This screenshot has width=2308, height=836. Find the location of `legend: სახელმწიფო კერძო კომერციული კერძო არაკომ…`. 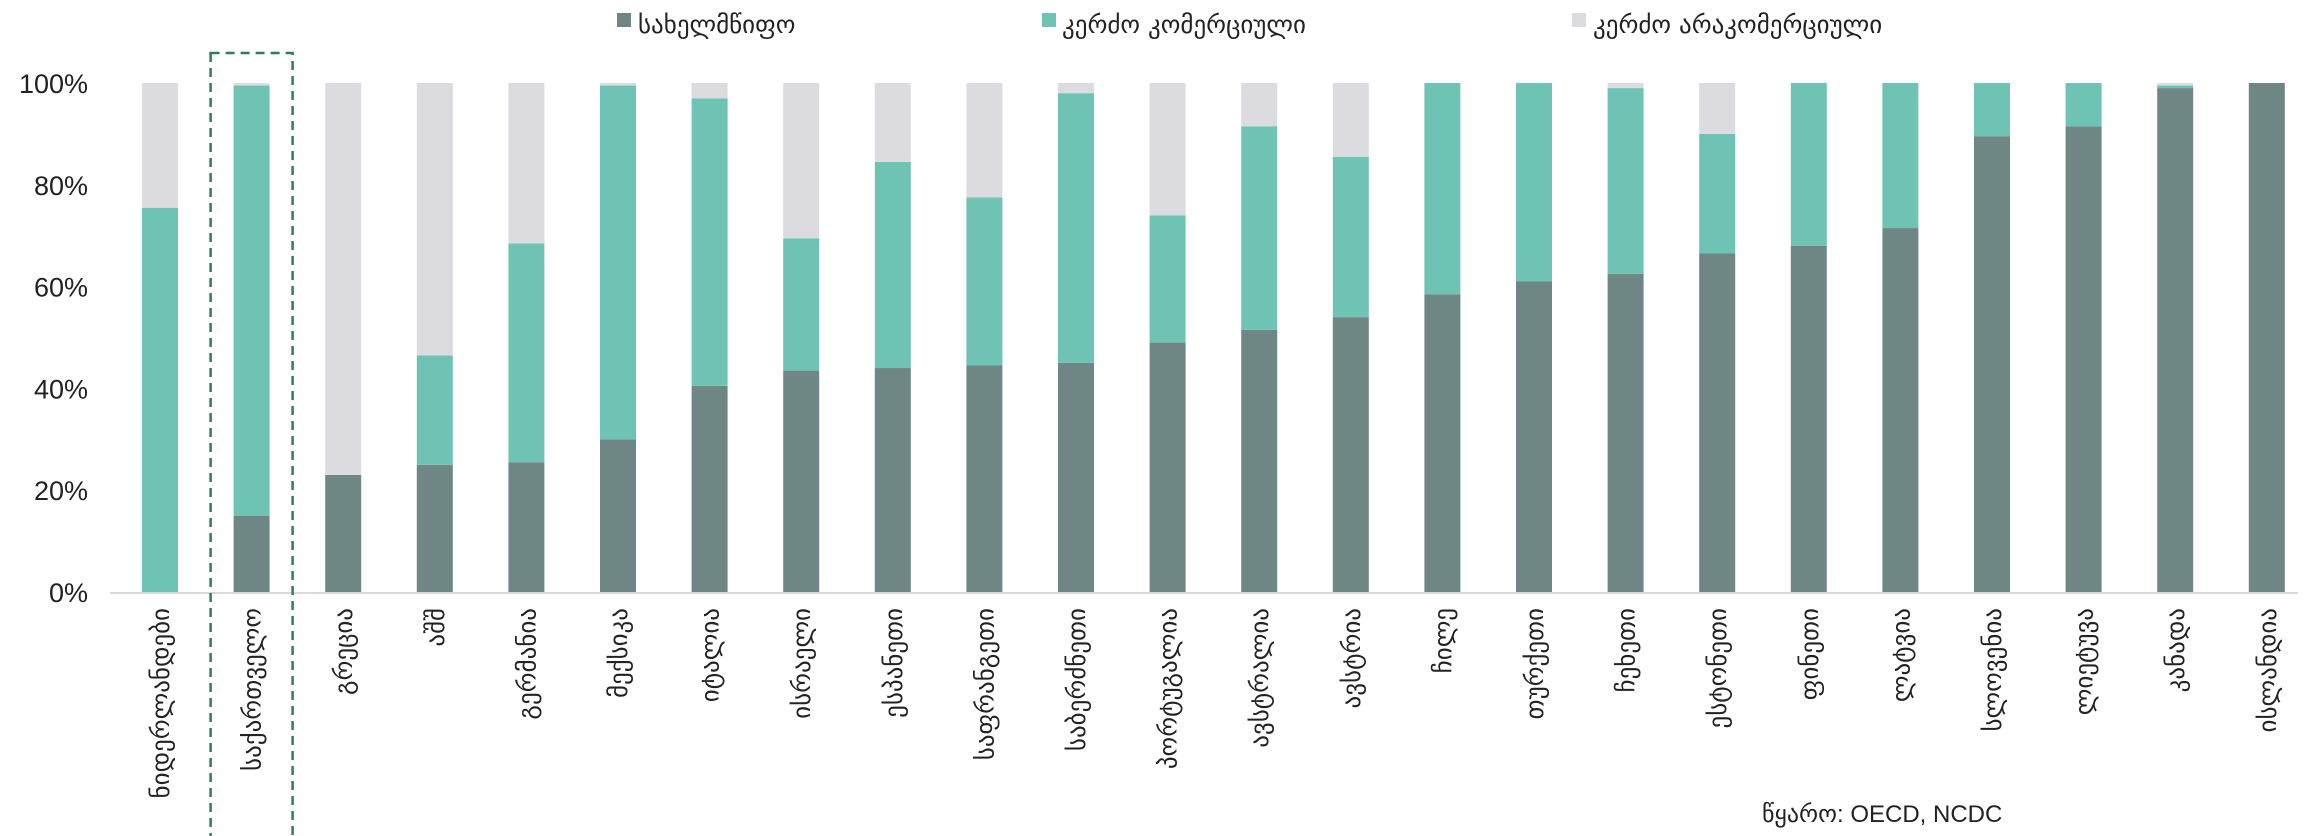

legend: სახელმწიფო კერძო კომერციული კერძო არაკომ… is located at coordinates (1249, 24).